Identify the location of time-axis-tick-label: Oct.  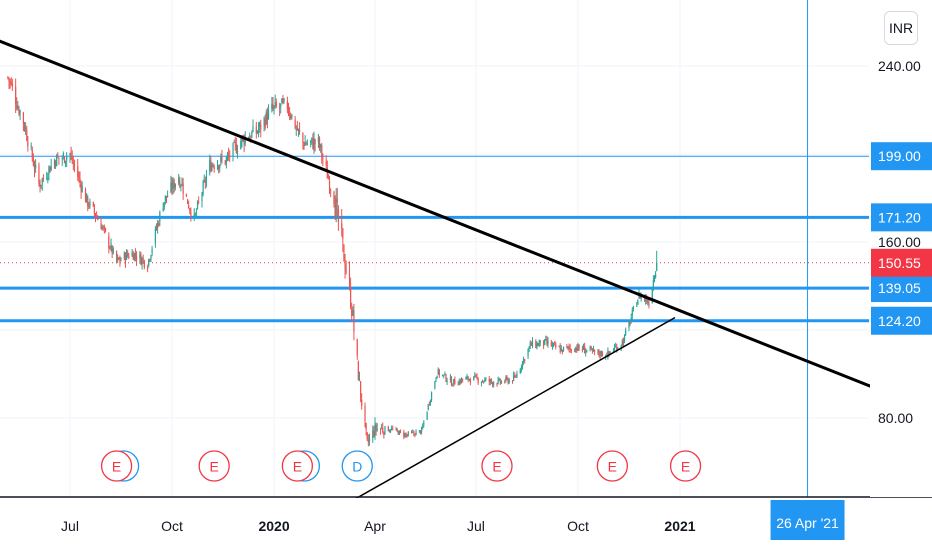
(578, 526).